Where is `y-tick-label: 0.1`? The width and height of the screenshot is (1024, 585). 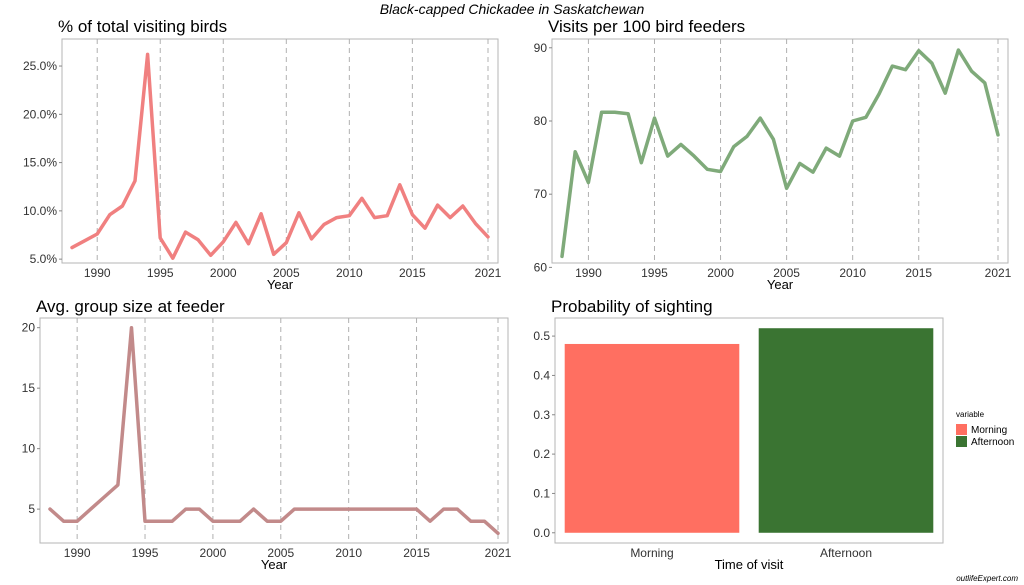
y-tick-label: 0.1 is located at coordinates (541, 493).